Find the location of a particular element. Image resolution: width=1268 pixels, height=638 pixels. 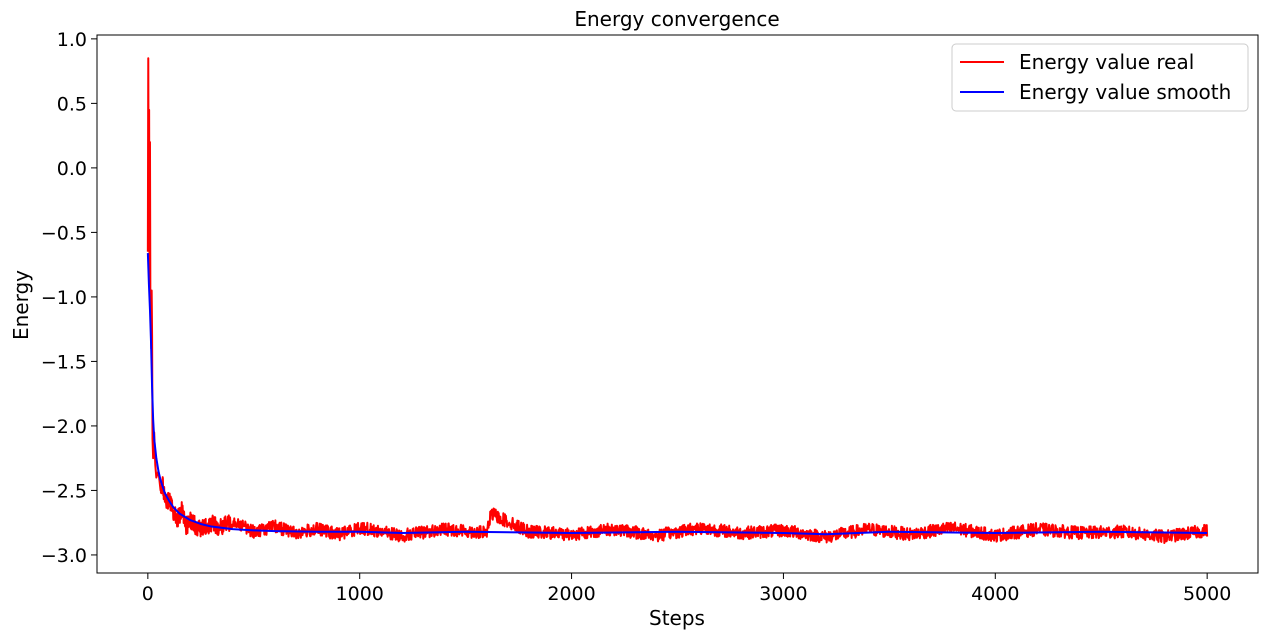

legend-box is located at coordinates (1100, 77).